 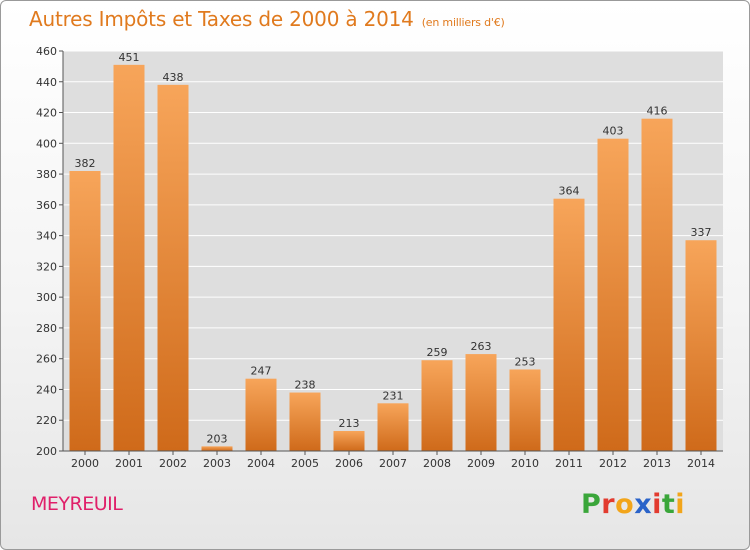 I want to click on bar-2004, so click(x=261, y=414).